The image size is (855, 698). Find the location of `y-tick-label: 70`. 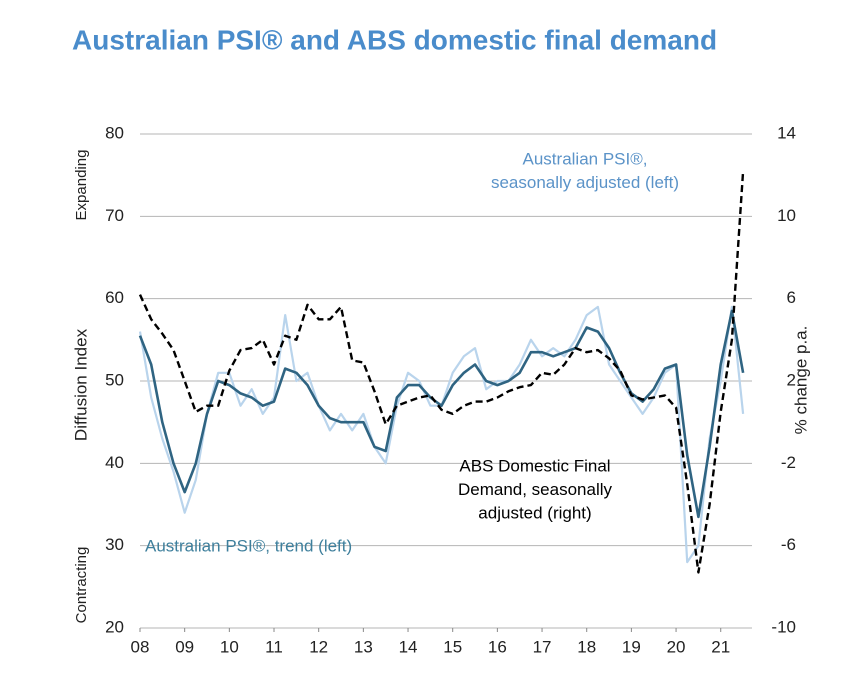

y-tick-label: 70 is located at coordinates (114, 215).